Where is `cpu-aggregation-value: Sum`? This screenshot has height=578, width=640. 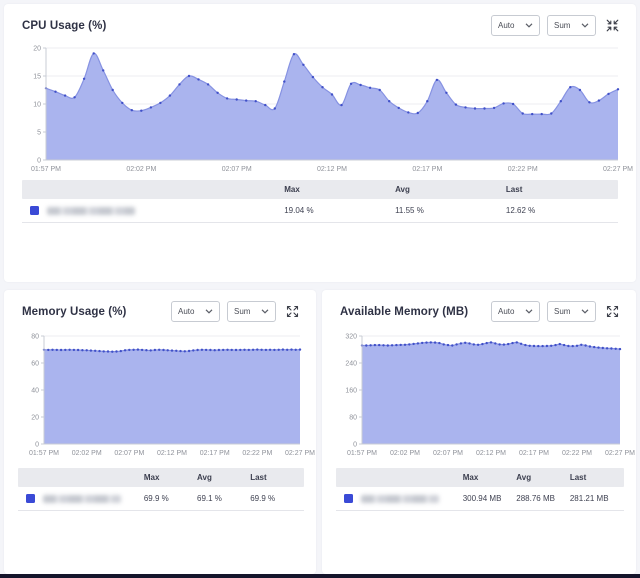
cpu-aggregation-value: Sum is located at coordinates (562, 25).